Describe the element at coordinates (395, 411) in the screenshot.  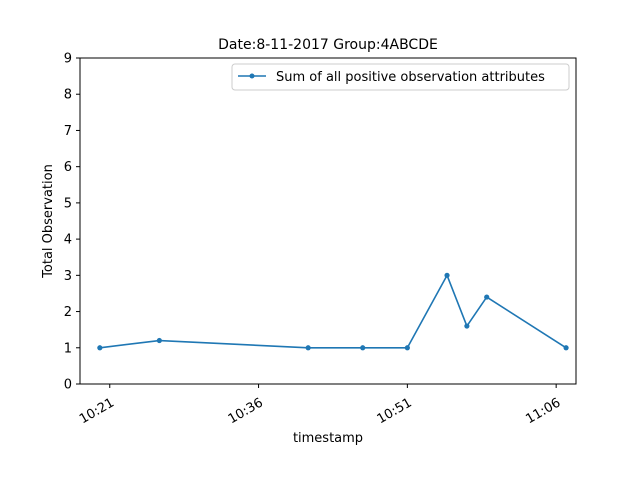
I see `x-tick-label: 10:51` at that location.